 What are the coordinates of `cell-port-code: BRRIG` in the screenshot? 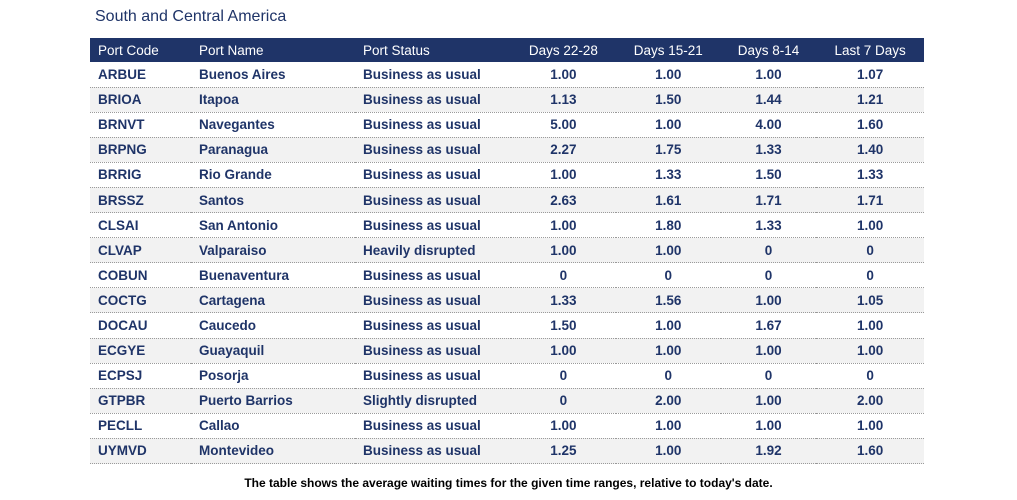 It's located at (140, 175).